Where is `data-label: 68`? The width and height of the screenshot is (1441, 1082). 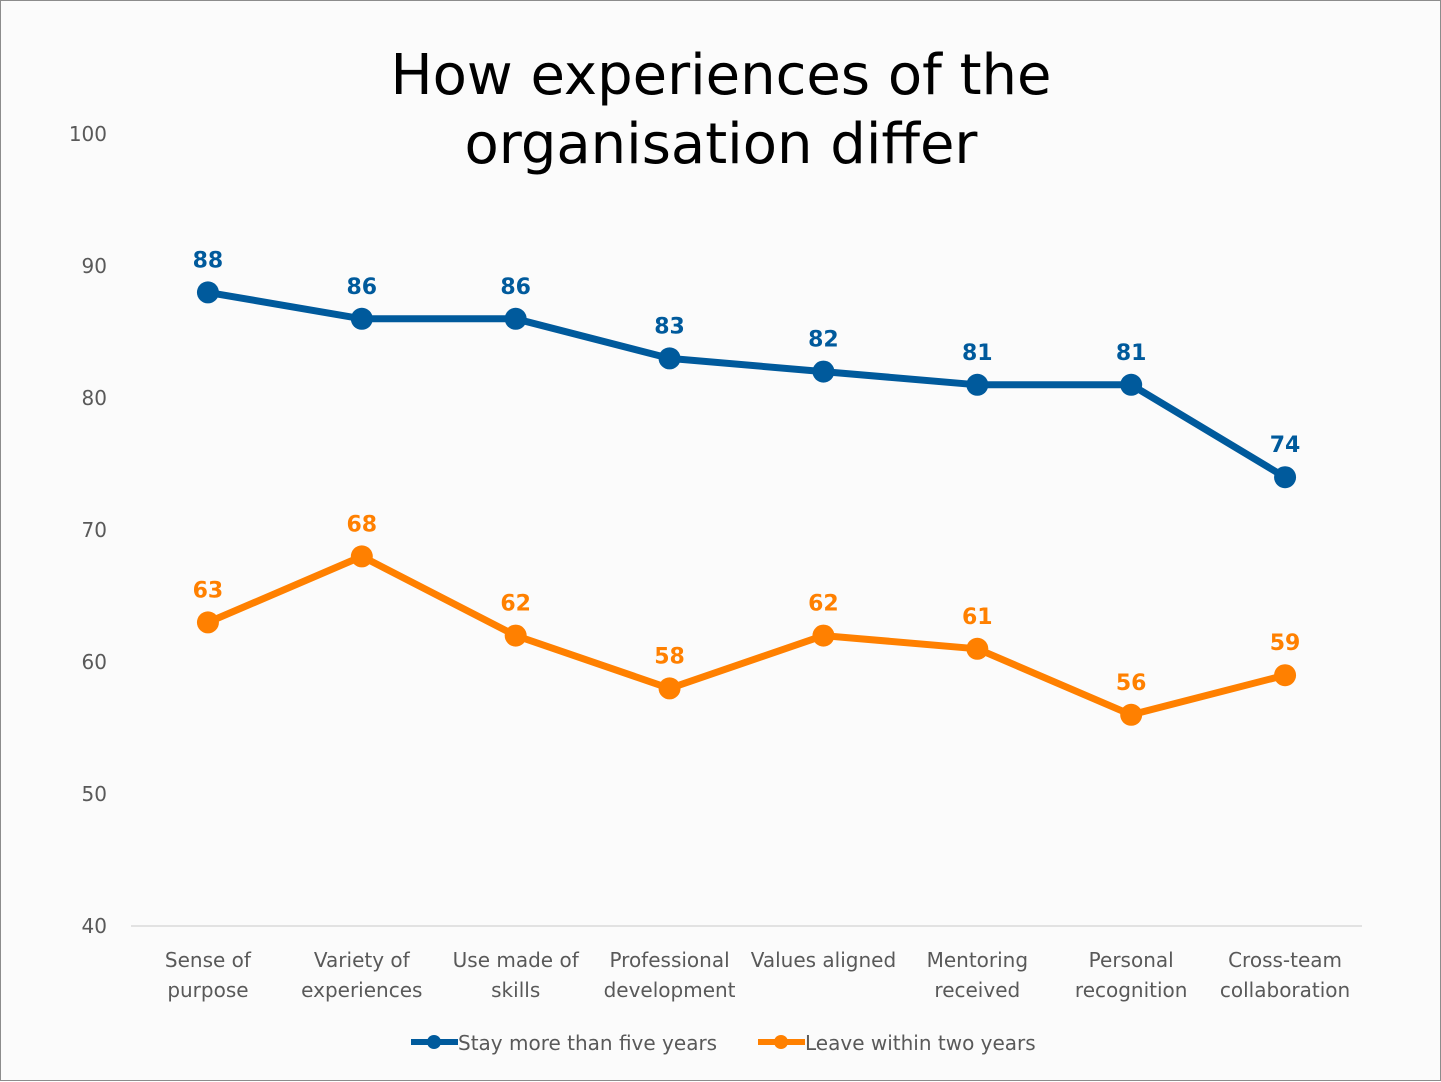
data-label: 68 is located at coordinates (362, 524).